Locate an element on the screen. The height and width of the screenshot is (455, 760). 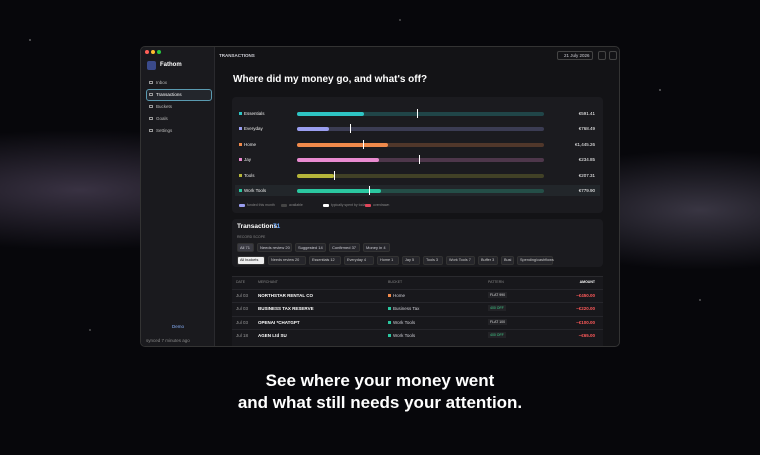
bucket-chip-label: Work Tools 7 is located at coordinates (460, 260).